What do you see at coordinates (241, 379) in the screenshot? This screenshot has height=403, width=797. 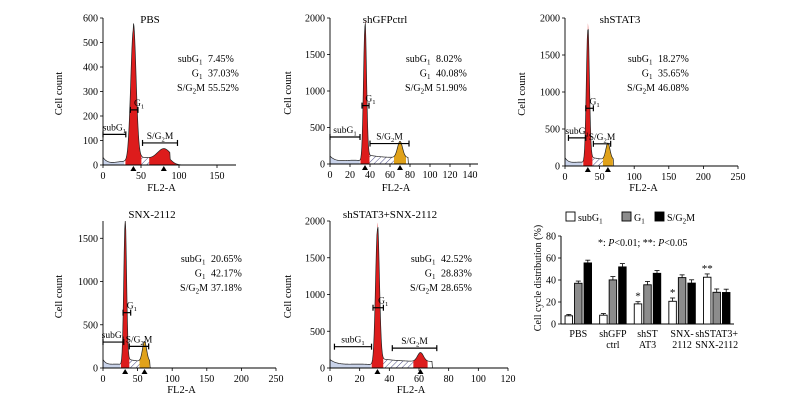 I see `x-tick-label: 200` at bounding box center [241, 379].